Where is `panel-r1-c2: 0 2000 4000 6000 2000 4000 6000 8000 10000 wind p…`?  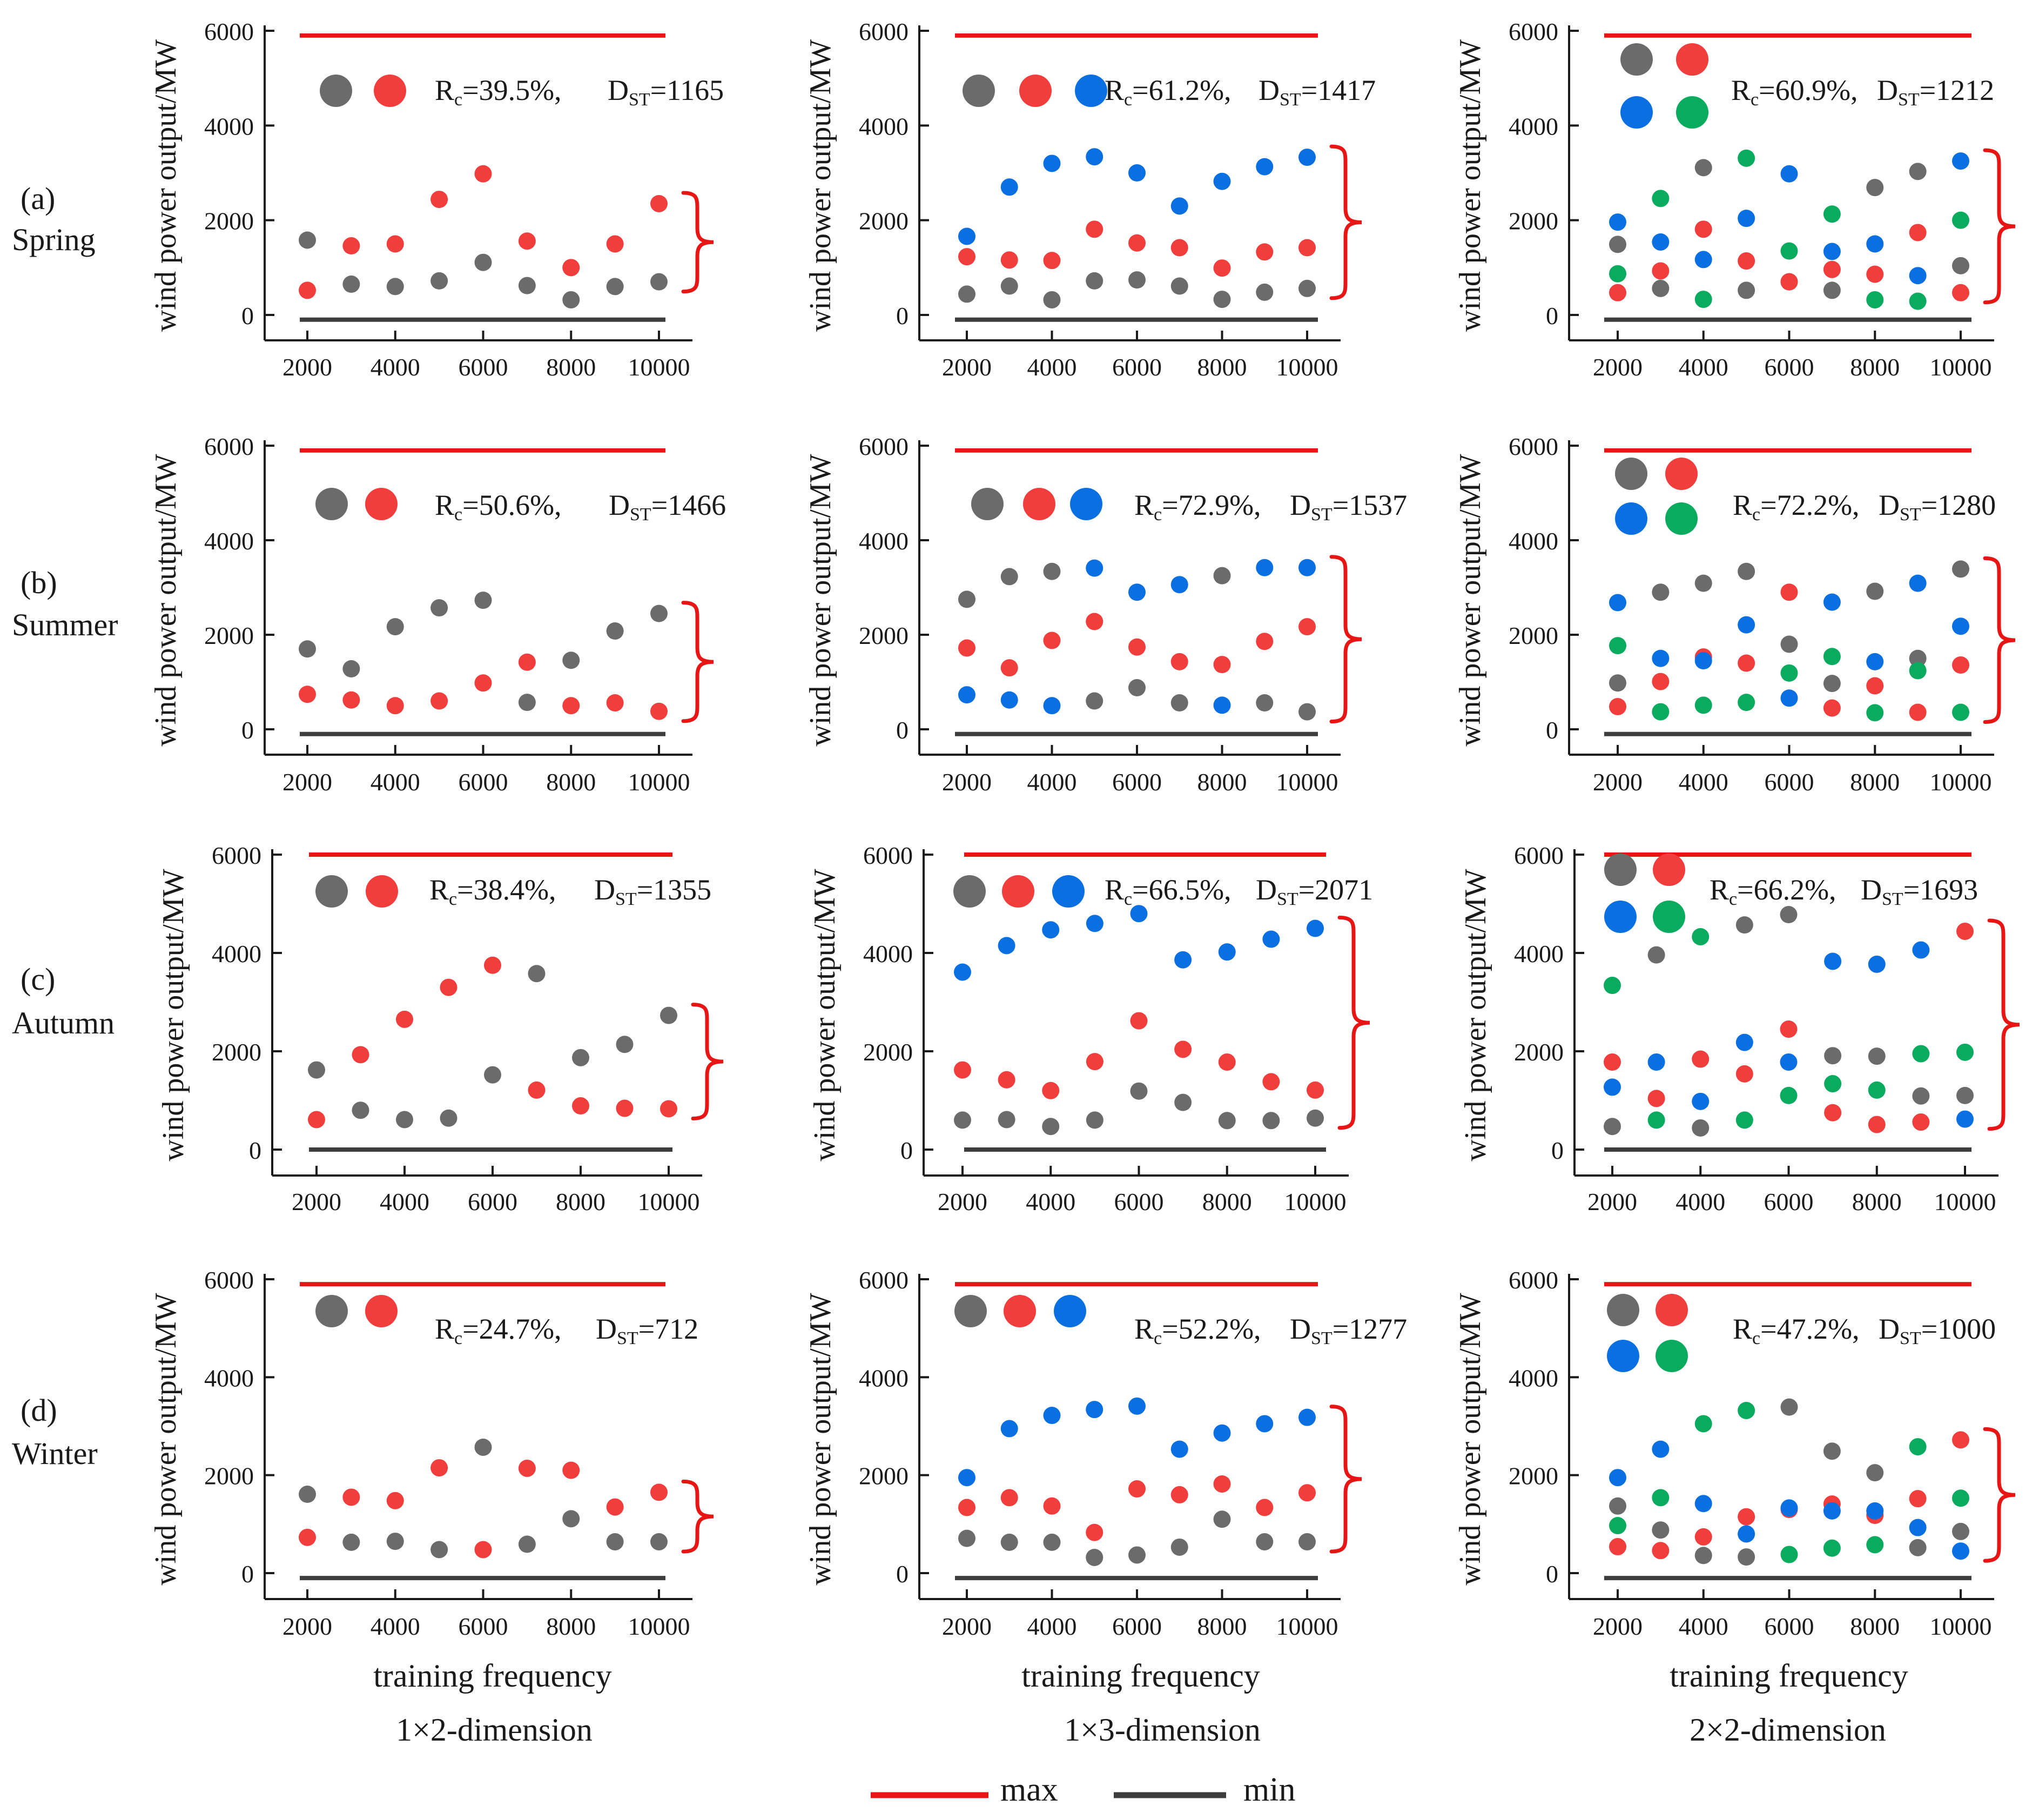 panel-r1-c2: 0 2000 4000 6000 2000 4000 6000 8000 10000 wind p… is located at coordinates (1090, 200).